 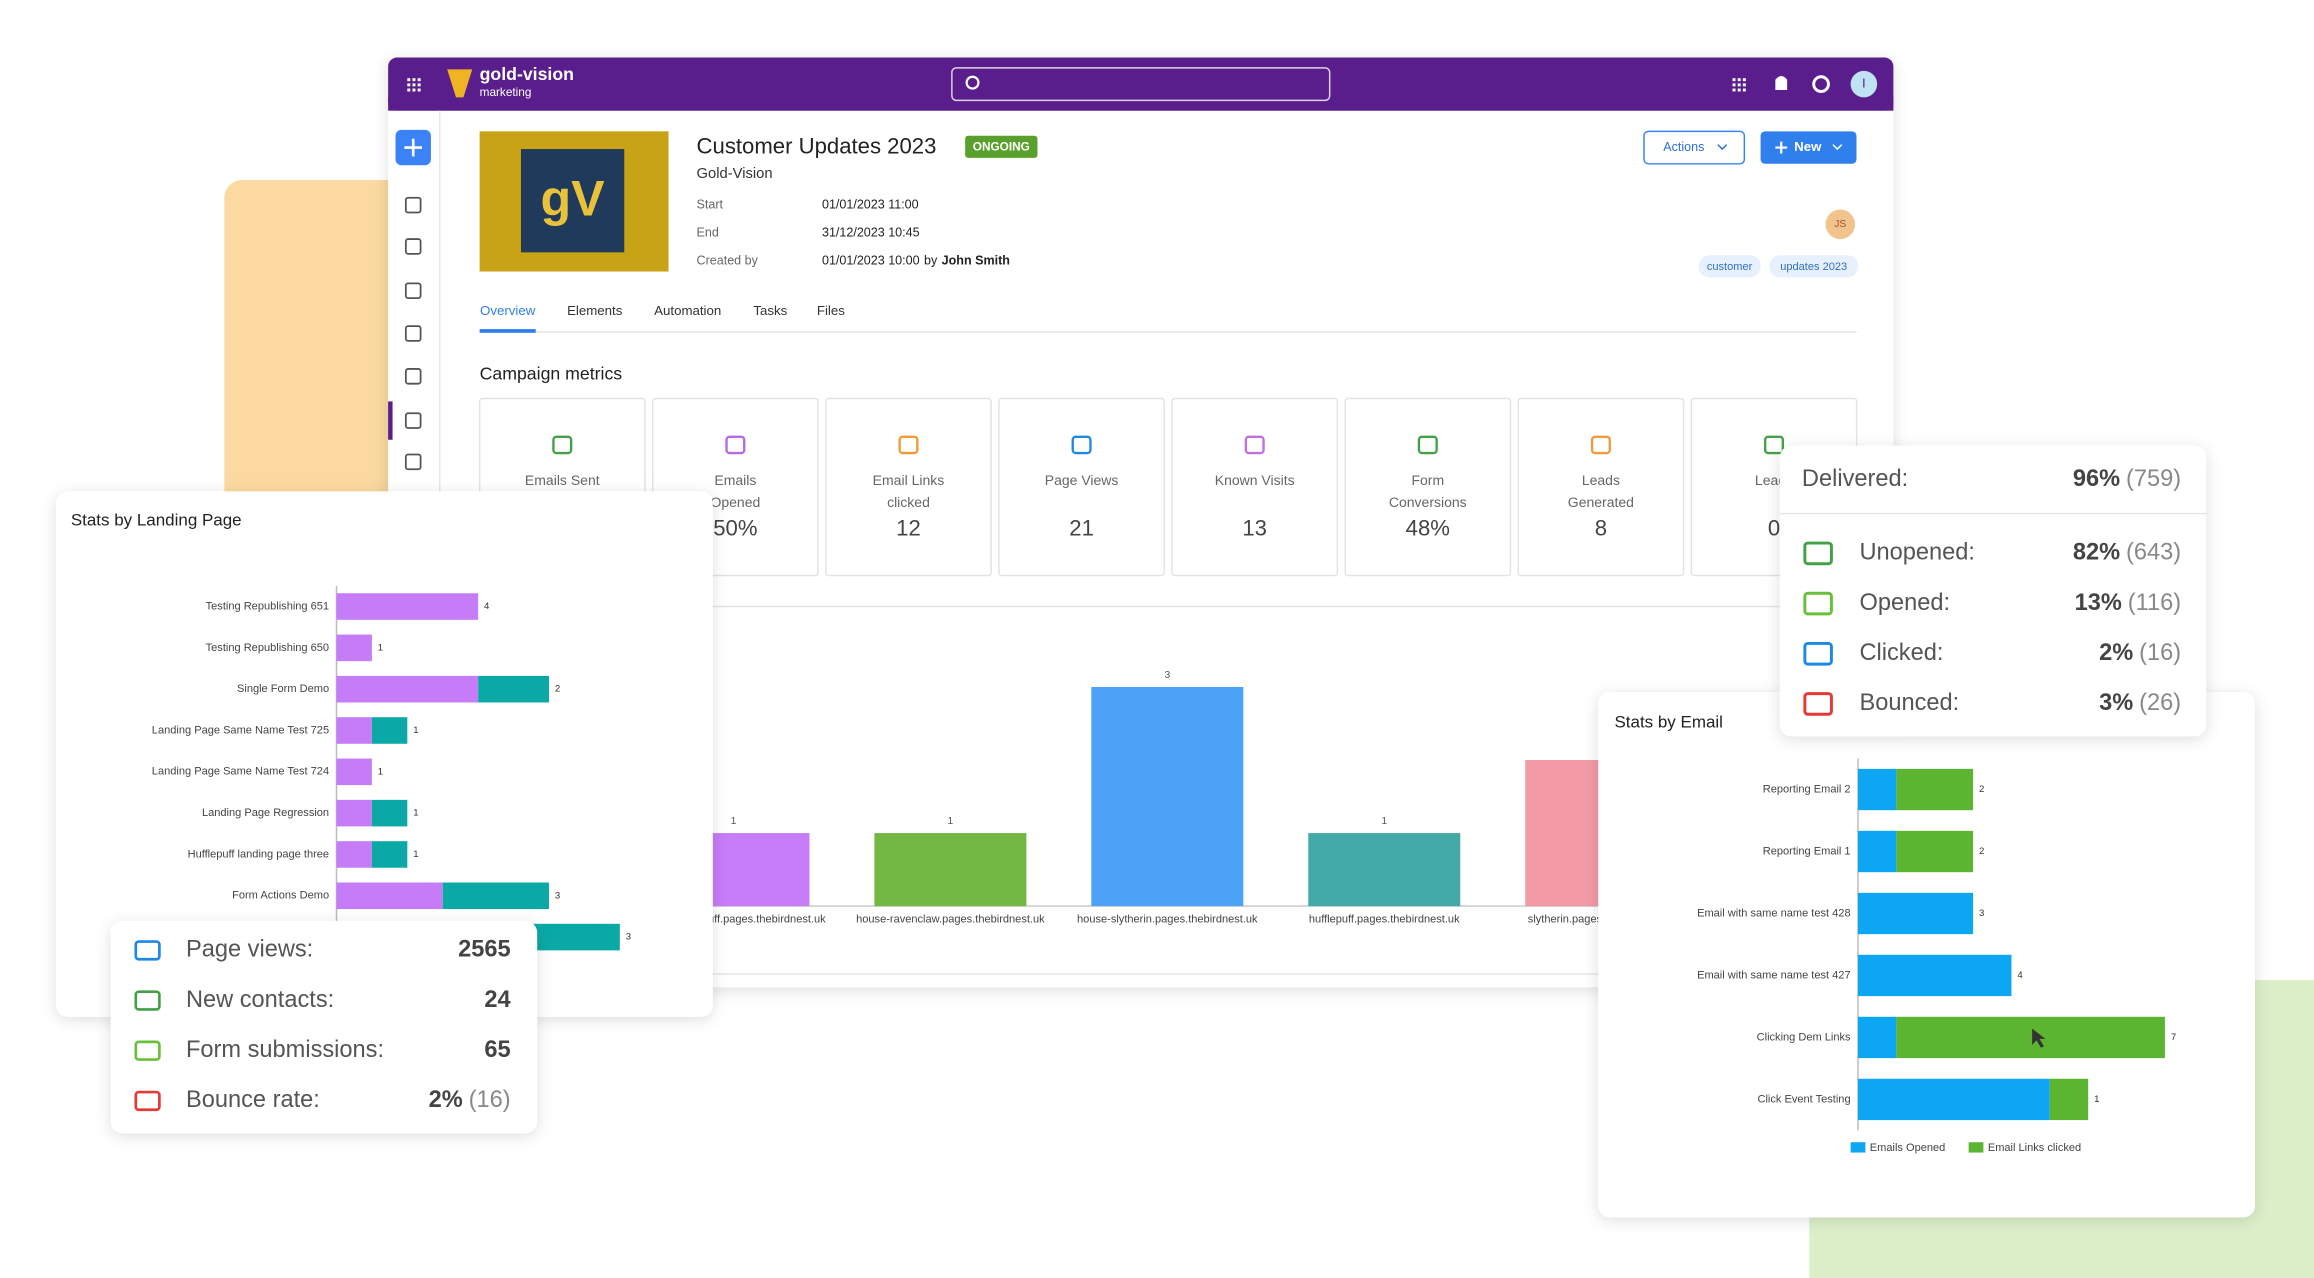 What do you see at coordinates (1855, 479) in the screenshot?
I see `delivery-label: Delivered:` at bounding box center [1855, 479].